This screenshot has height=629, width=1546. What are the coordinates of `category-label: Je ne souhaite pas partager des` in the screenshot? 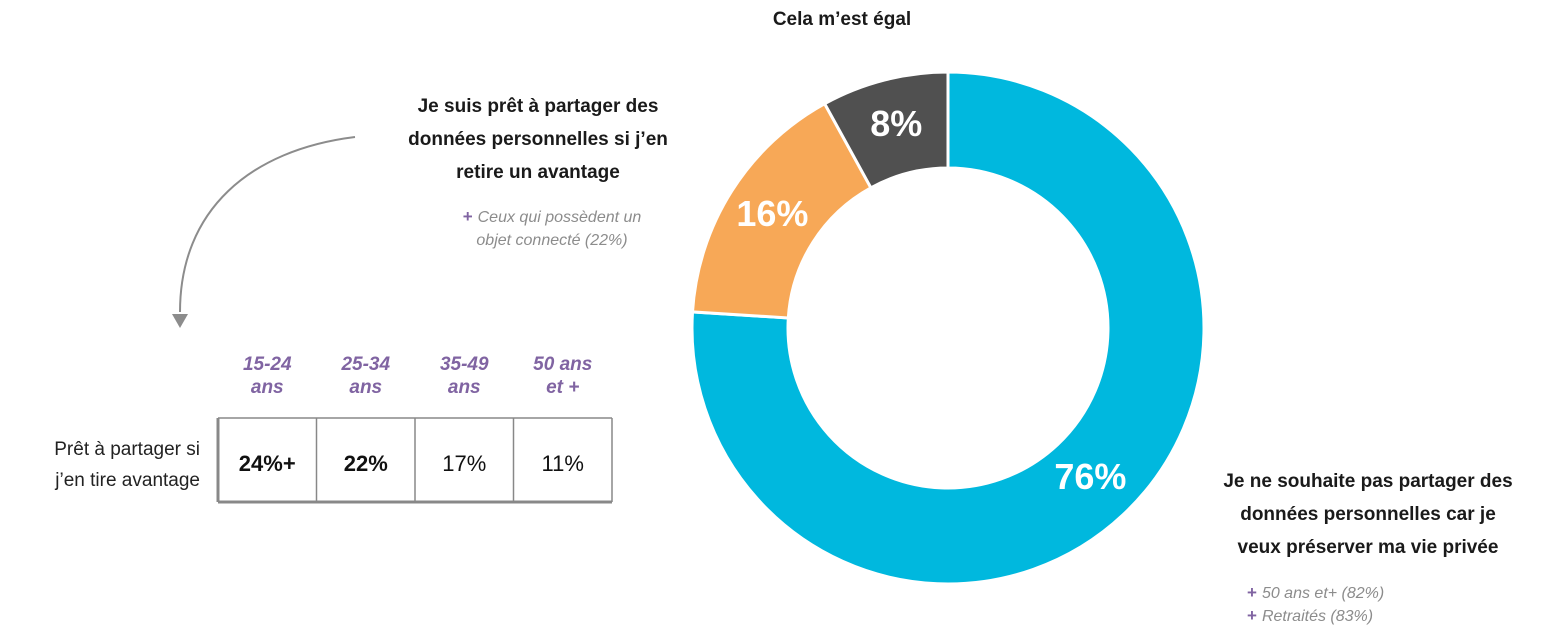 It's located at (1367, 481).